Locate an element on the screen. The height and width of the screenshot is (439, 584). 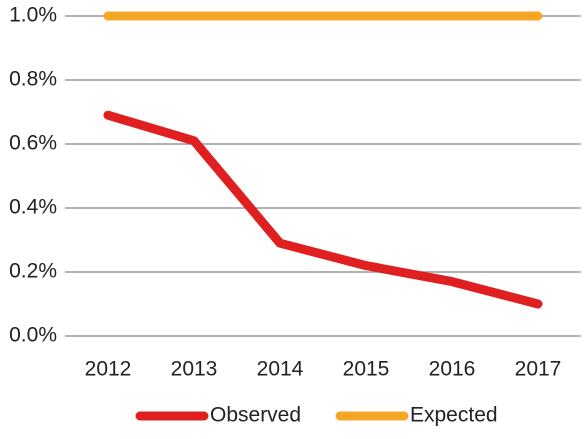
x-tick-label: 2013 is located at coordinates (194, 369).